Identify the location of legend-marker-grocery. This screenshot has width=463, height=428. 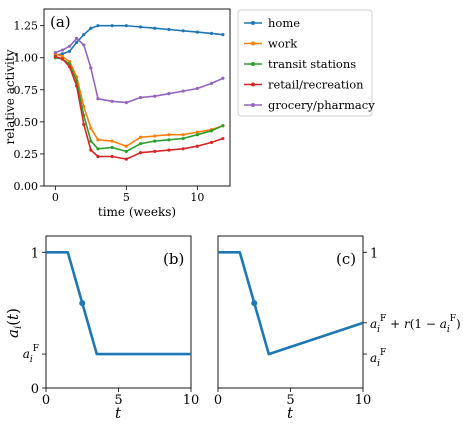
(253, 105).